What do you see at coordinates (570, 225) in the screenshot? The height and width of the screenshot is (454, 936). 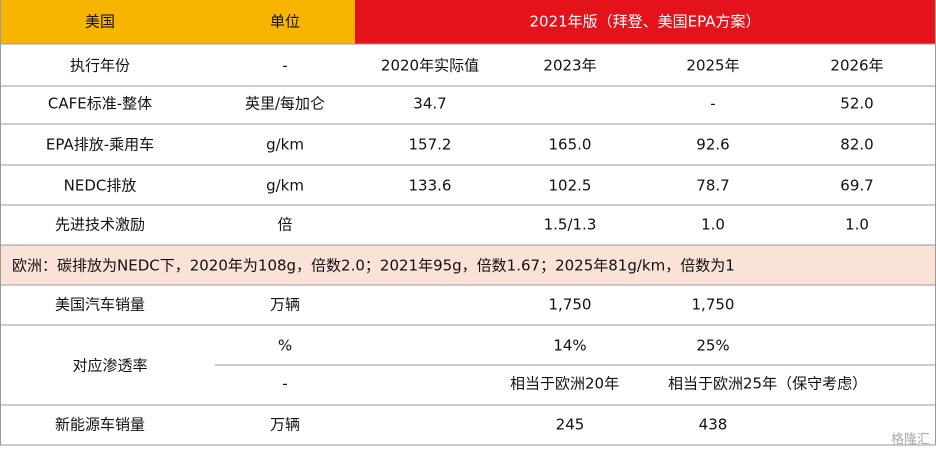 I see `cell: 1.5/1.3` at bounding box center [570, 225].